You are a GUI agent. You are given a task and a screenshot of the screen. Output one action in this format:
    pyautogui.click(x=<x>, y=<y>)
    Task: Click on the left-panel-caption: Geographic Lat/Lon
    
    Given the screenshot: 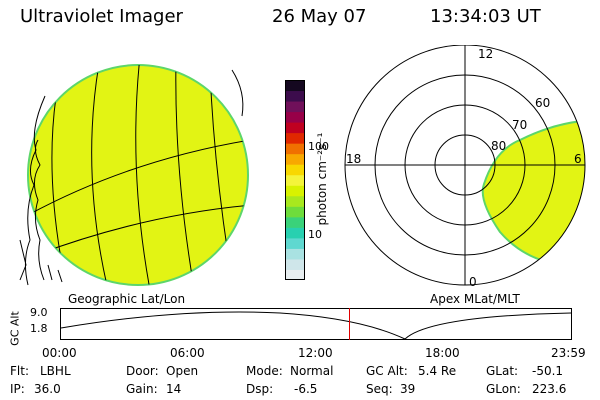 What is the action you would take?
    pyautogui.click(x=127, y=299)
    